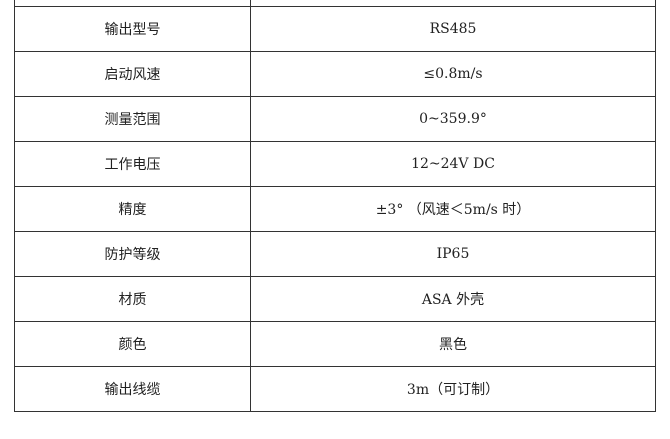 This screenshot has width=670, height=439. What do you see at coordinates (453, 389) in the screenshot?
I see `spec-value: 3m（可订制）` at bounding box center [453, 389].